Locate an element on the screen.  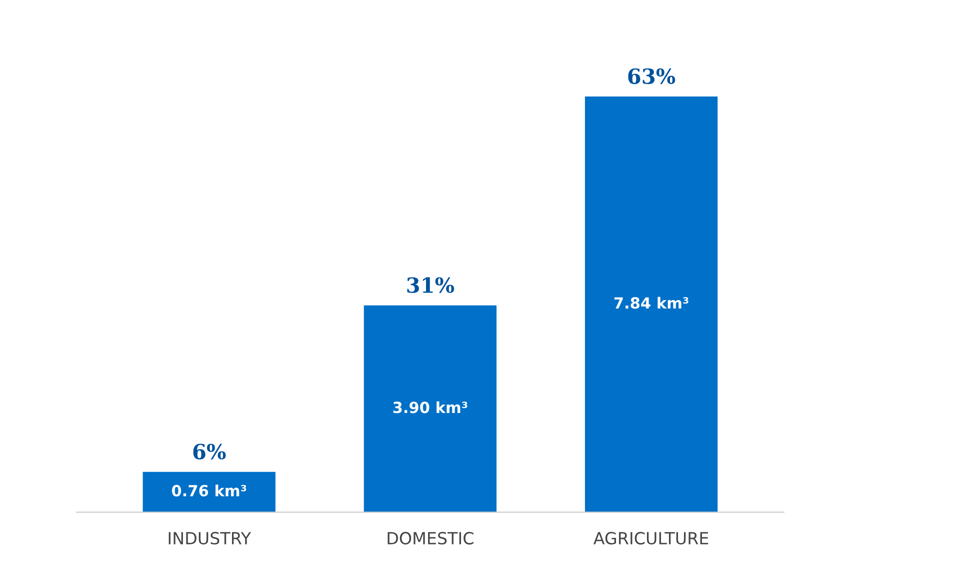
data-label: 0.76 km³ is located at coordinates (209, 490).